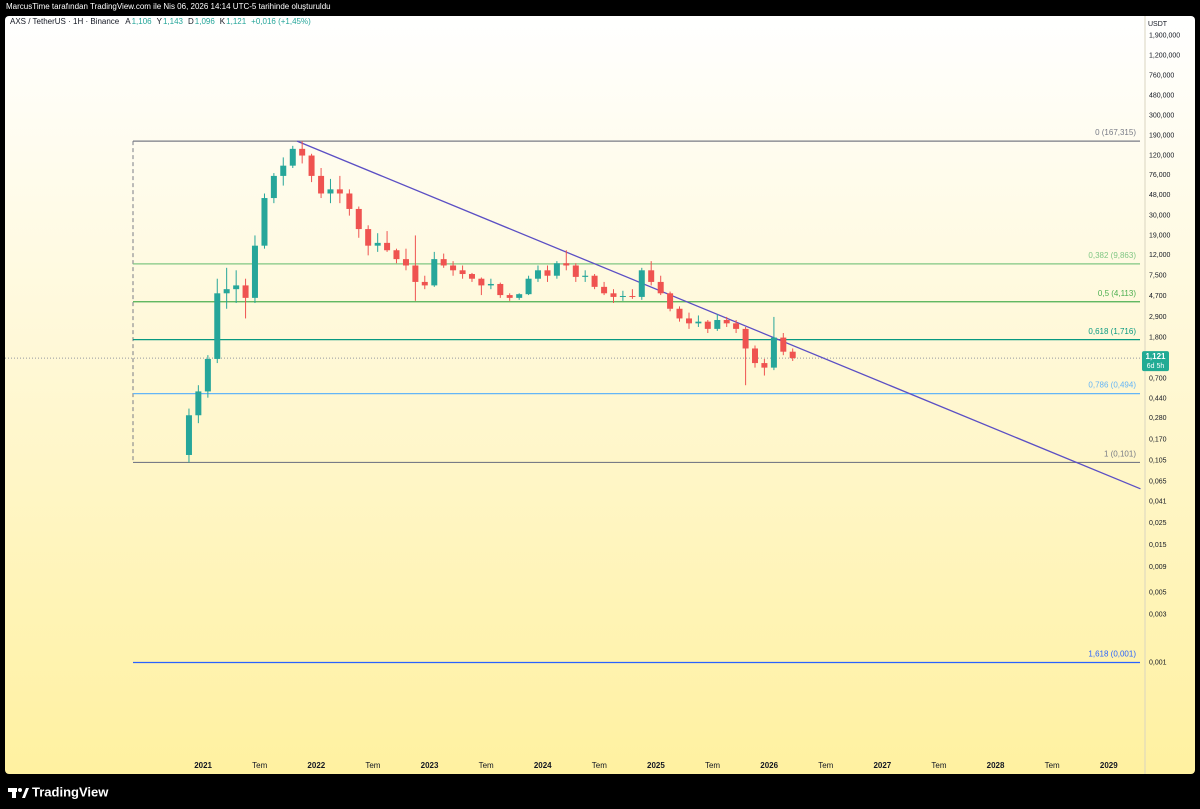 The image size is (1200, 809). What do you see at coordinates (1112, 331) in the screenshot?
I see `fib-label: 0,618 (1,716)` at bounding box center [1112, 331].